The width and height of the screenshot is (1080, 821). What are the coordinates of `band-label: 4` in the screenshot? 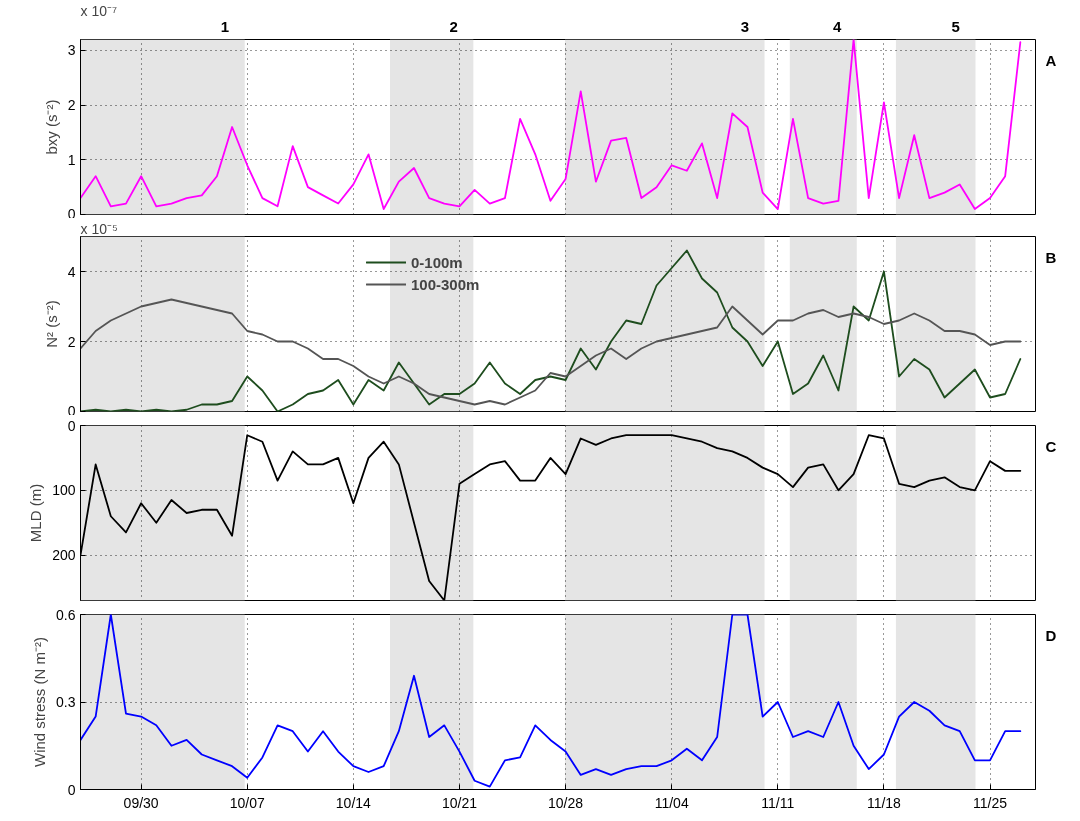 It's located at (837, 26).